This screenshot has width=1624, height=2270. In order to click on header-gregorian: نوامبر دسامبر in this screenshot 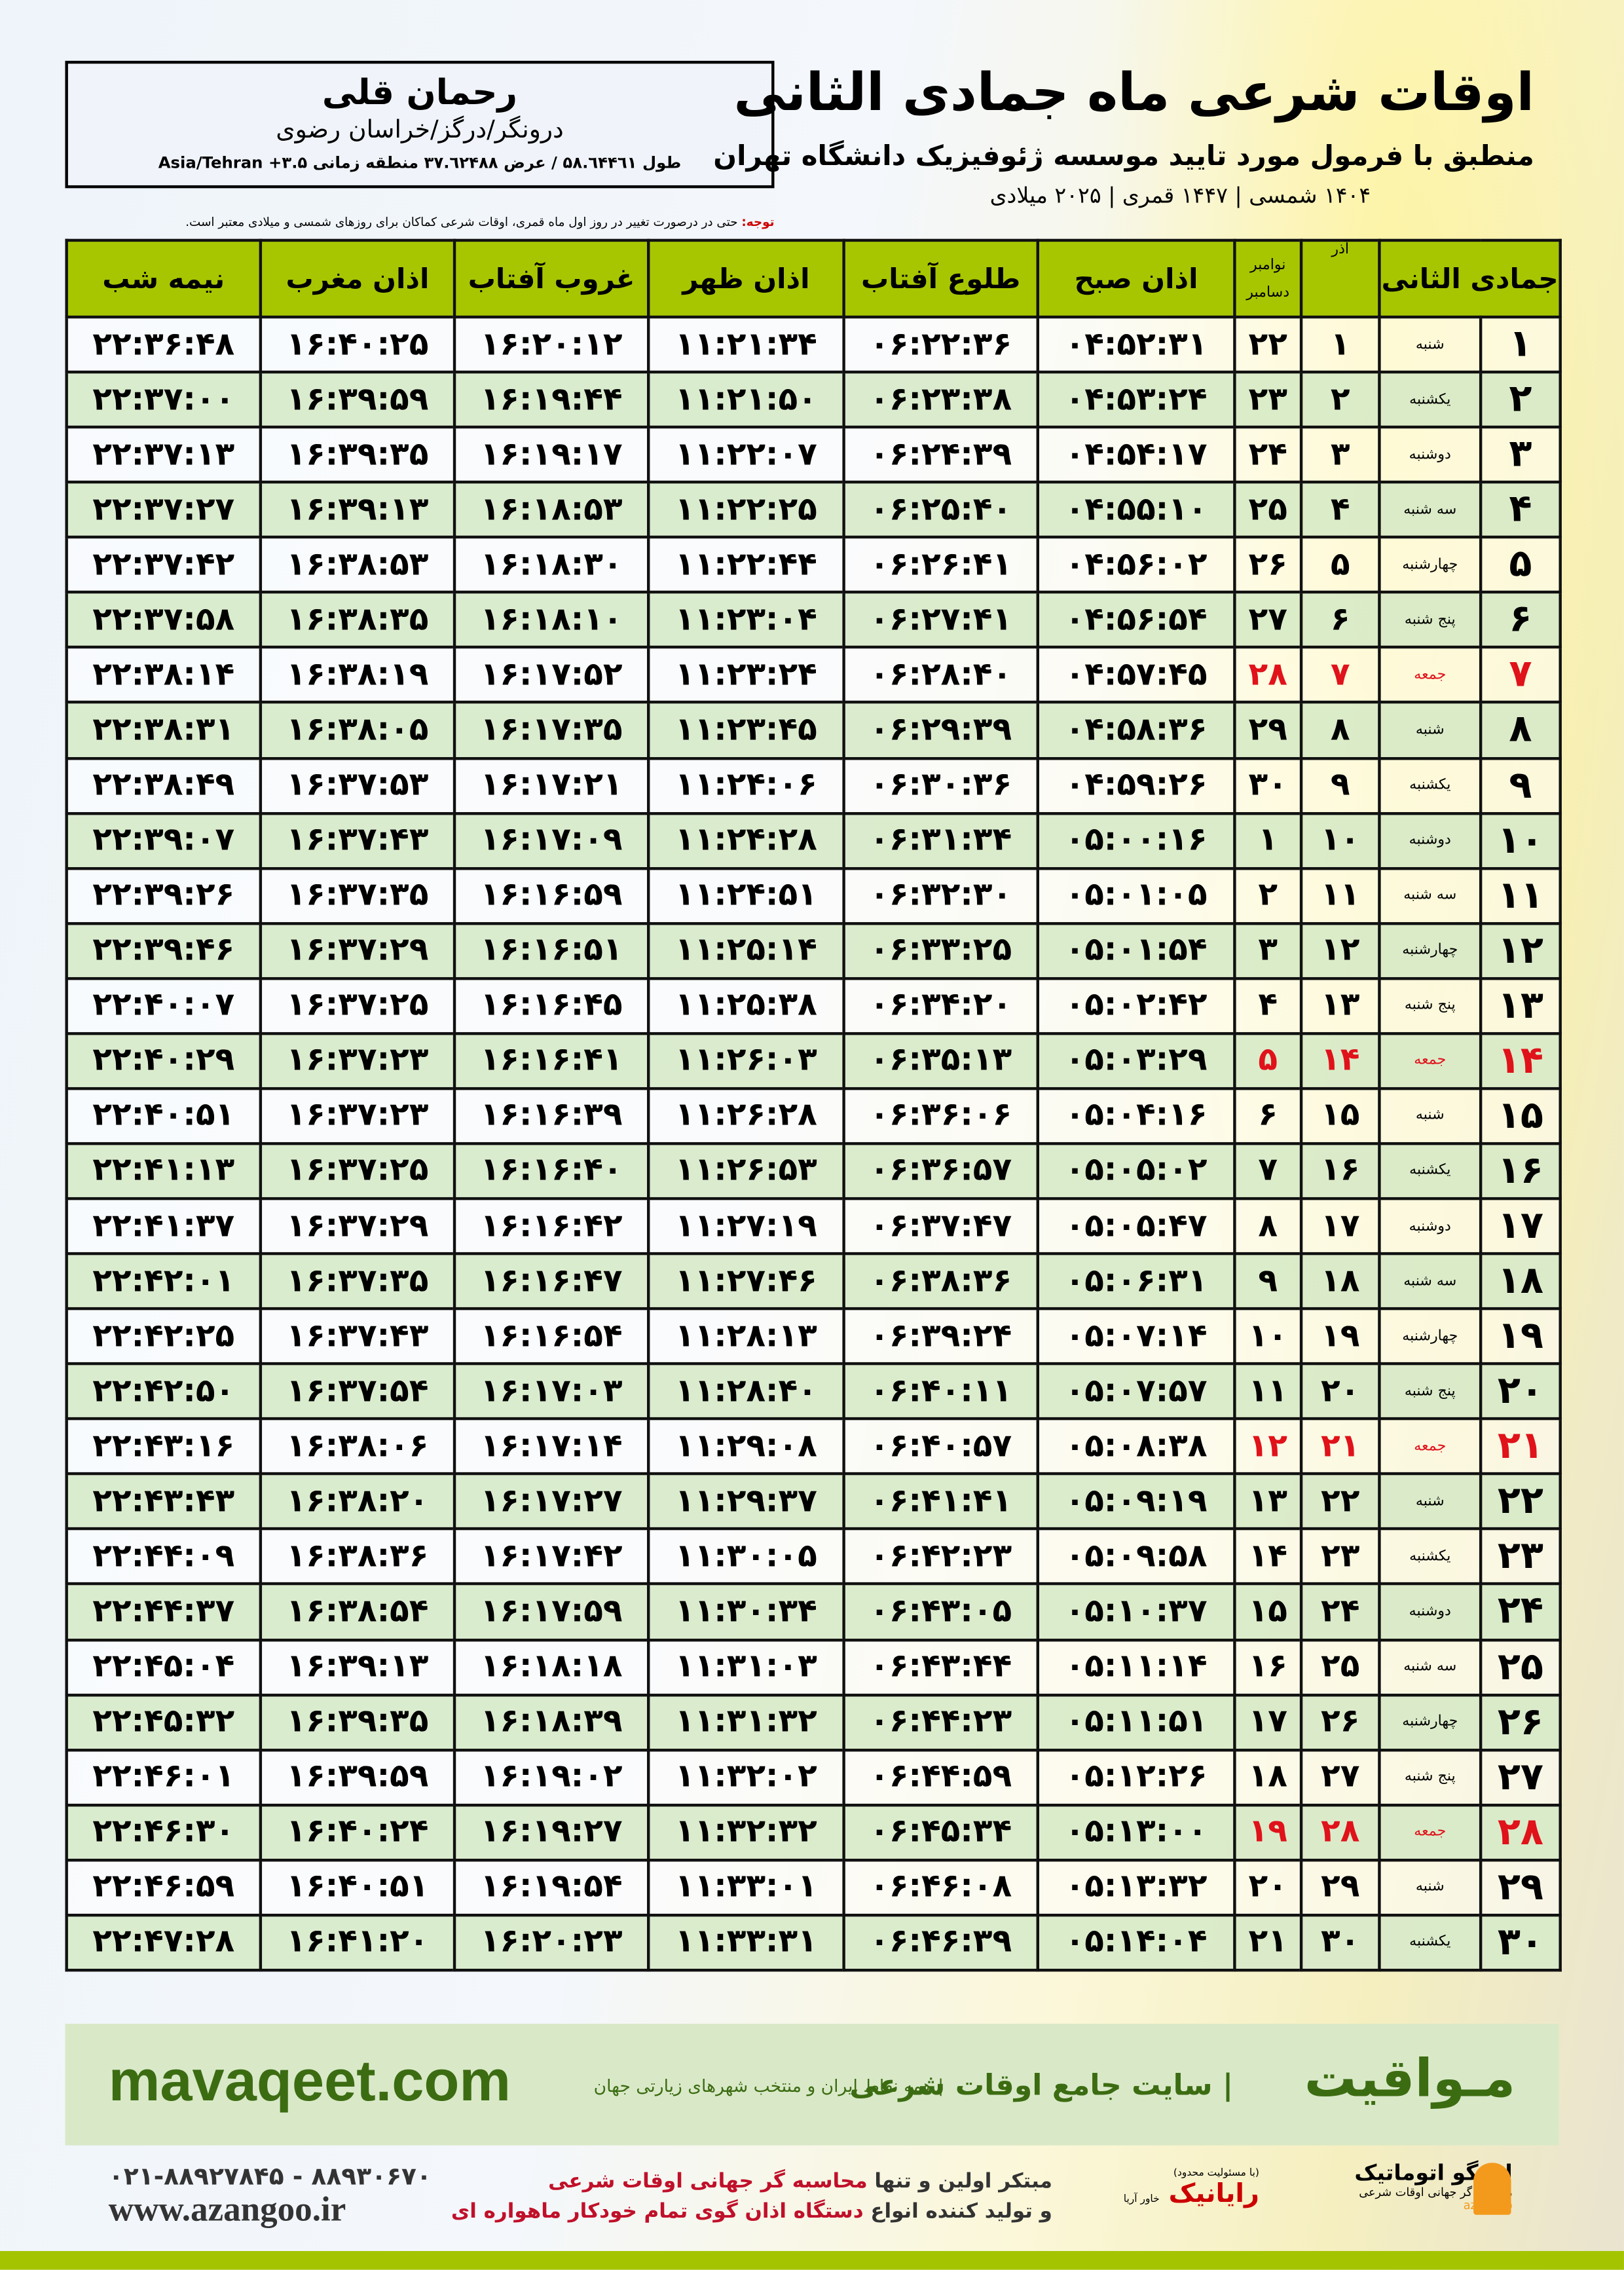, I will do `click(1268, 278)`.